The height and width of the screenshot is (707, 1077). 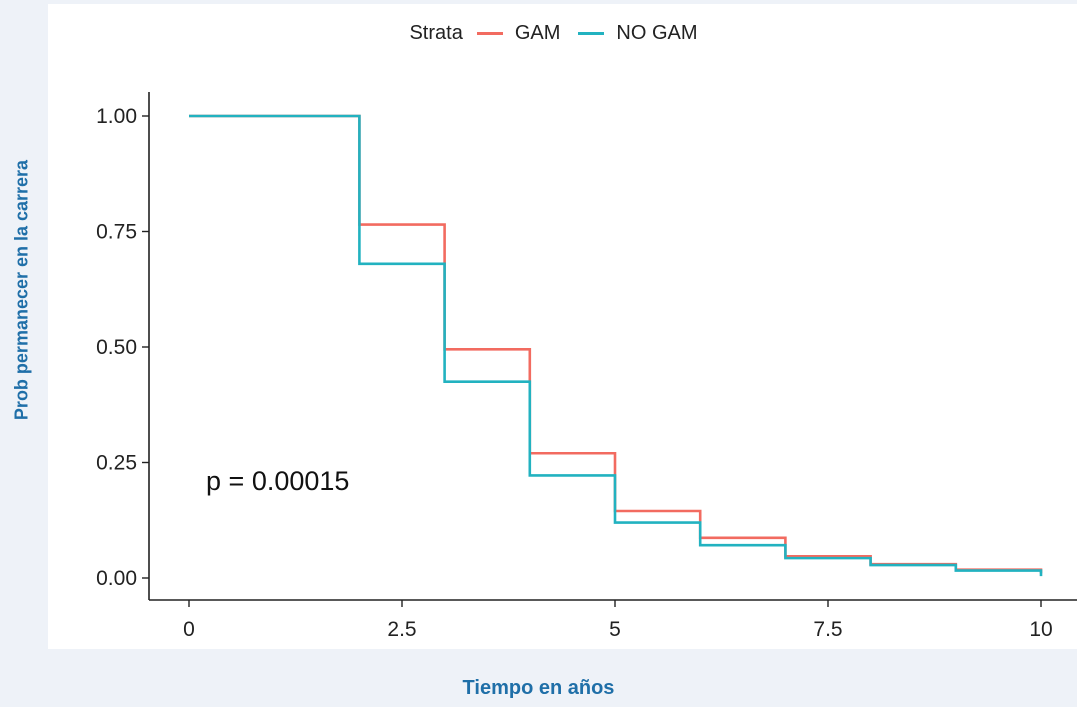 What do you see at coordinates (116, 116) in the screenshot?
I see `y-tick-label: 1.00` at bounding box center [116, 116].